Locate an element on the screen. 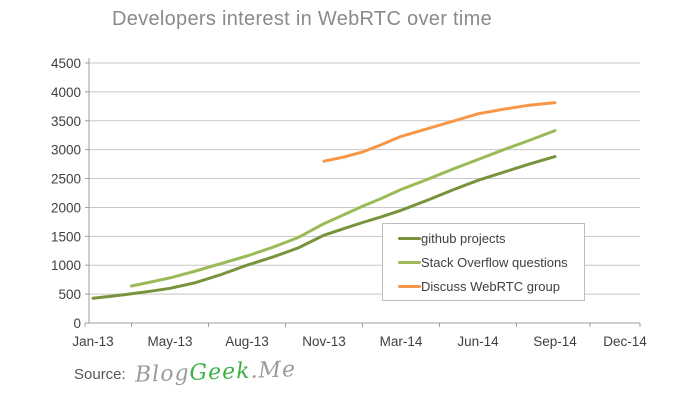 This screenshot has height=400, width=679. svg-text: Sep-14 is located at coordinates (555, 341).